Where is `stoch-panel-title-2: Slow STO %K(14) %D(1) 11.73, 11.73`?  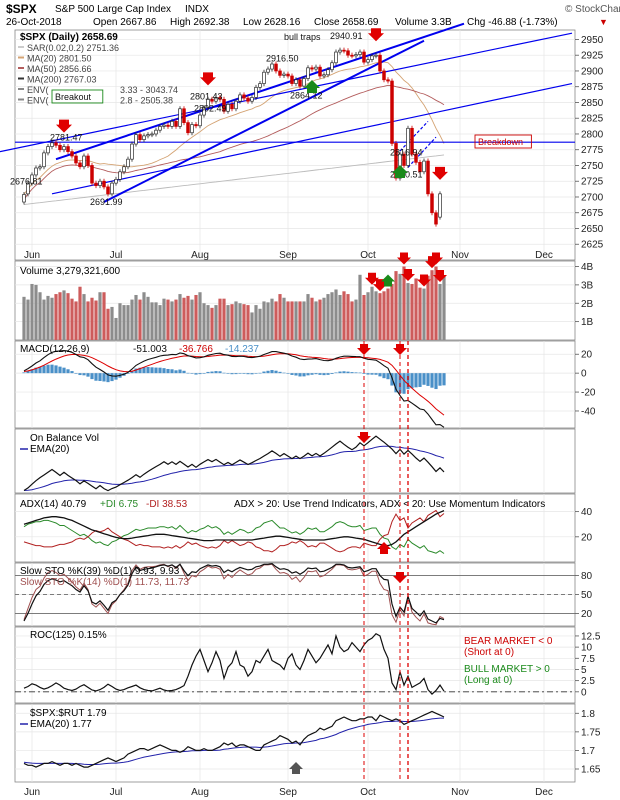
stoch-panel-title-2: Slow STO %K(14) %D(1) 11.73, 11.73 is located at coordinates (104, 582).